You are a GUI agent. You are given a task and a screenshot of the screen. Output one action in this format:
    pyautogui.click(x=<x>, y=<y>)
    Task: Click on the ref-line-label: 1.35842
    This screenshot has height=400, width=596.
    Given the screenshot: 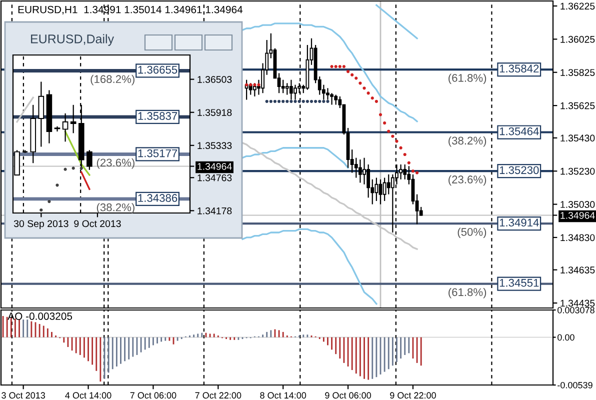 What is the action you would take?
    pyautogui.click(x=519, y=68)
    